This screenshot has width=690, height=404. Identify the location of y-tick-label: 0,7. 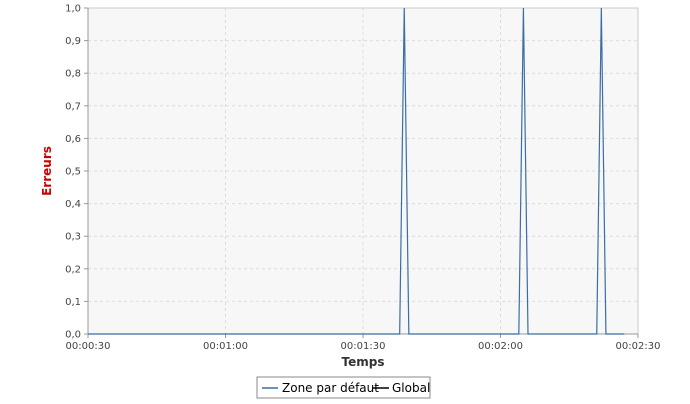
(73, 106).